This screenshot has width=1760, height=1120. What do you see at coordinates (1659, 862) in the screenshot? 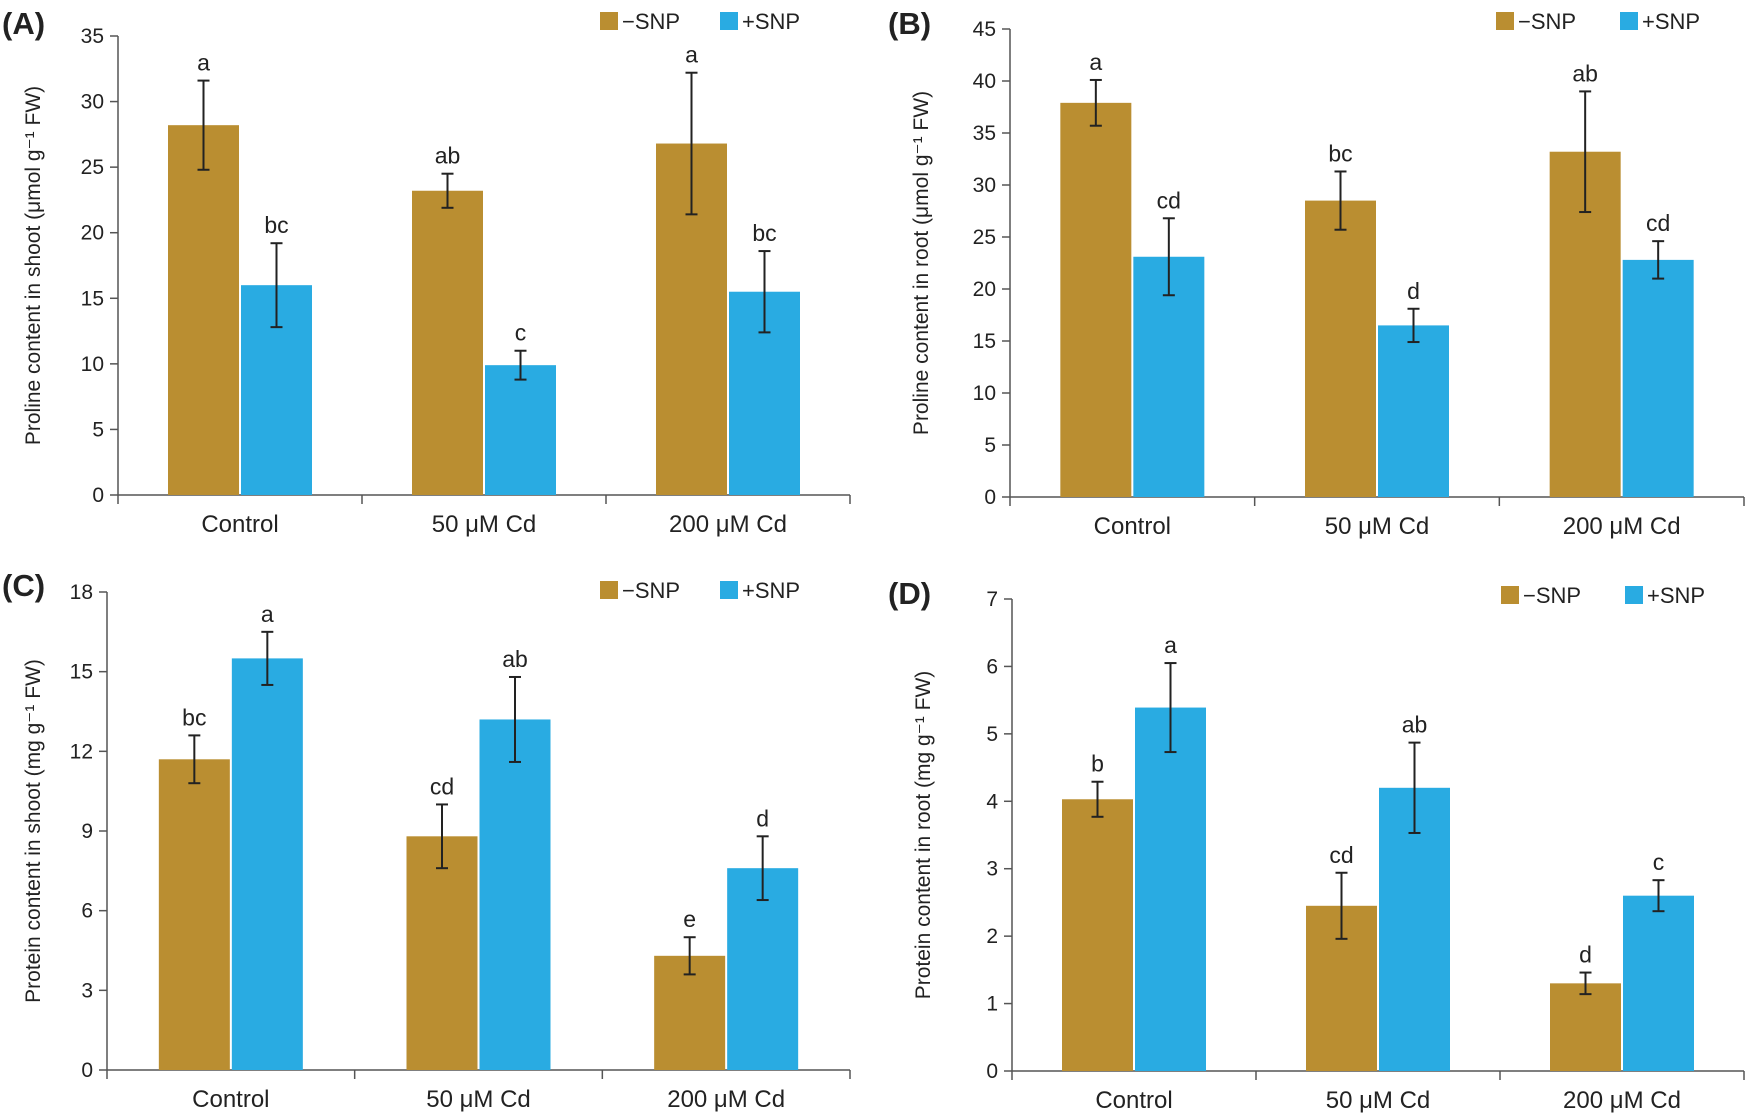
I see `significance-letter: c` at bounding box center [1659, 862].